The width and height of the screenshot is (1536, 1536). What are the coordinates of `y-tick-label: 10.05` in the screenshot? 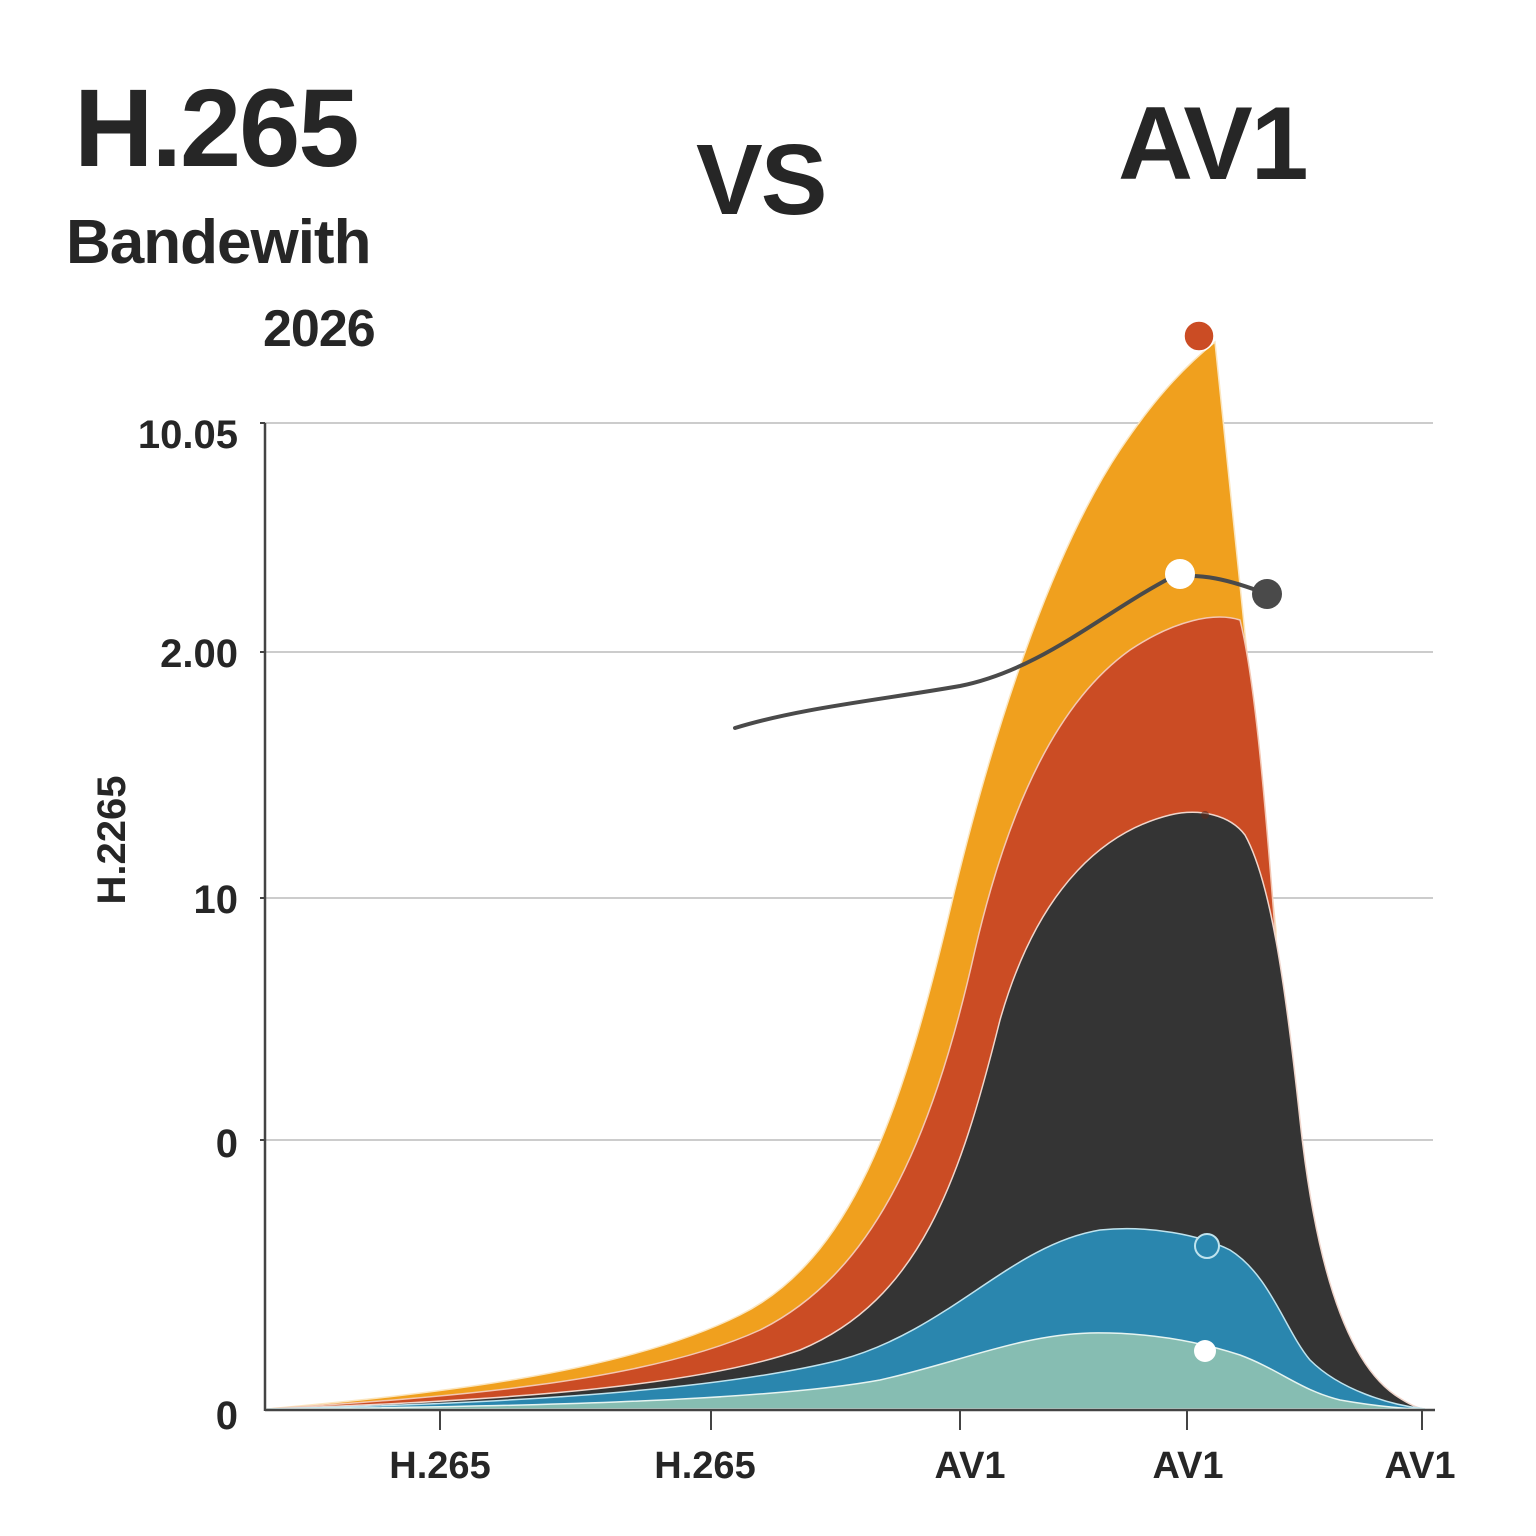 It's located at (187, 435).